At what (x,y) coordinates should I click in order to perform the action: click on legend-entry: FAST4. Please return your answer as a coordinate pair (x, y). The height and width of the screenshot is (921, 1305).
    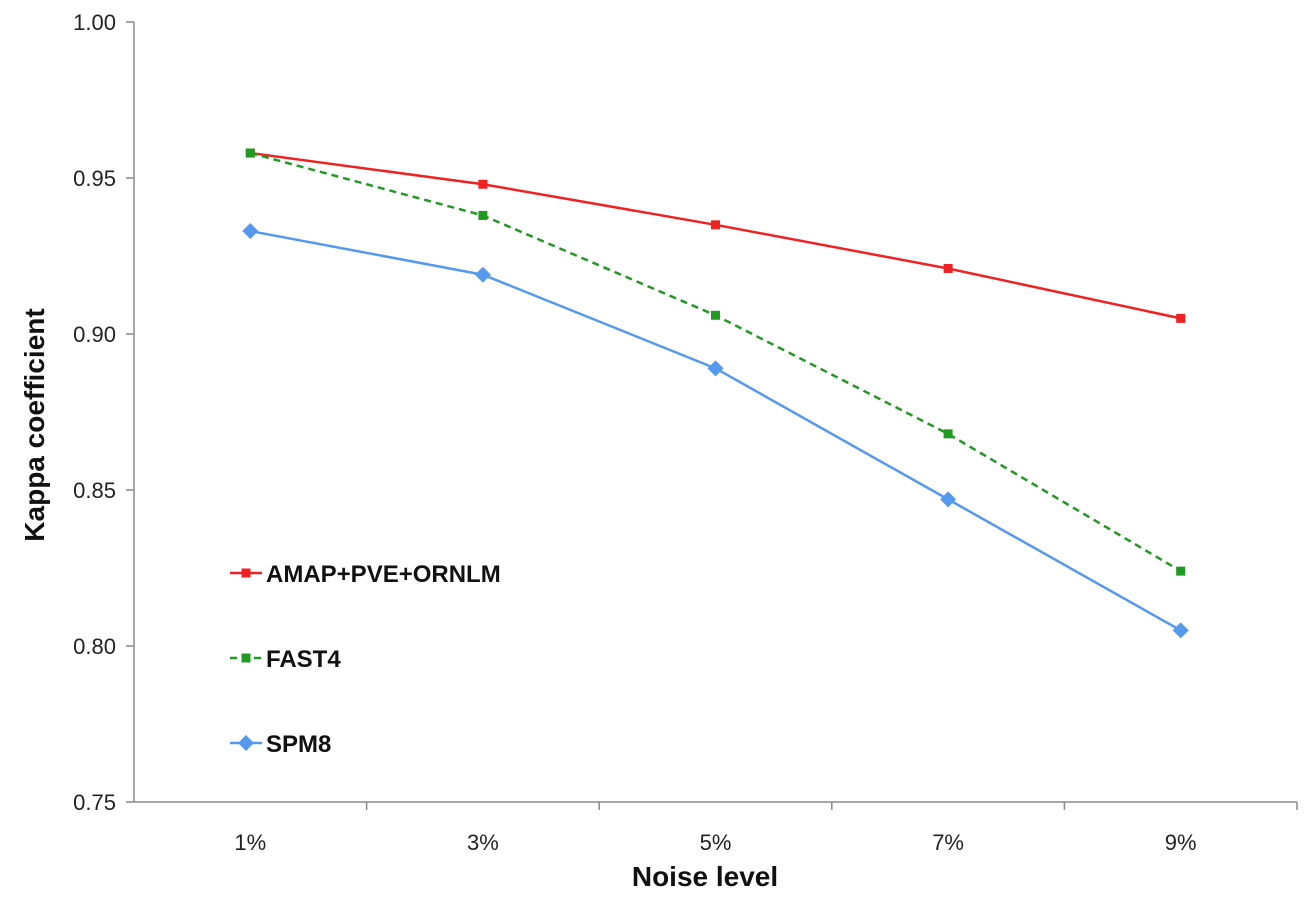
    Looking at the image, I should click on (285, 659).